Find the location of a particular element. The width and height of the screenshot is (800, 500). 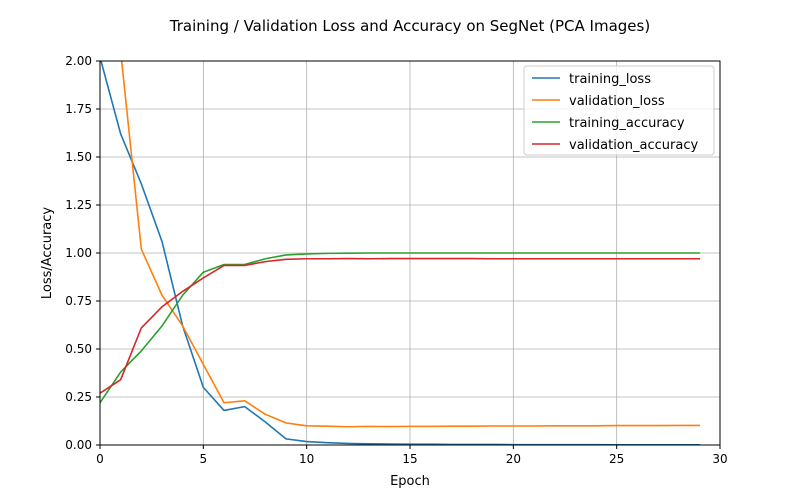

y-tick-label: 1.75 is located at coordinates (78, 109).